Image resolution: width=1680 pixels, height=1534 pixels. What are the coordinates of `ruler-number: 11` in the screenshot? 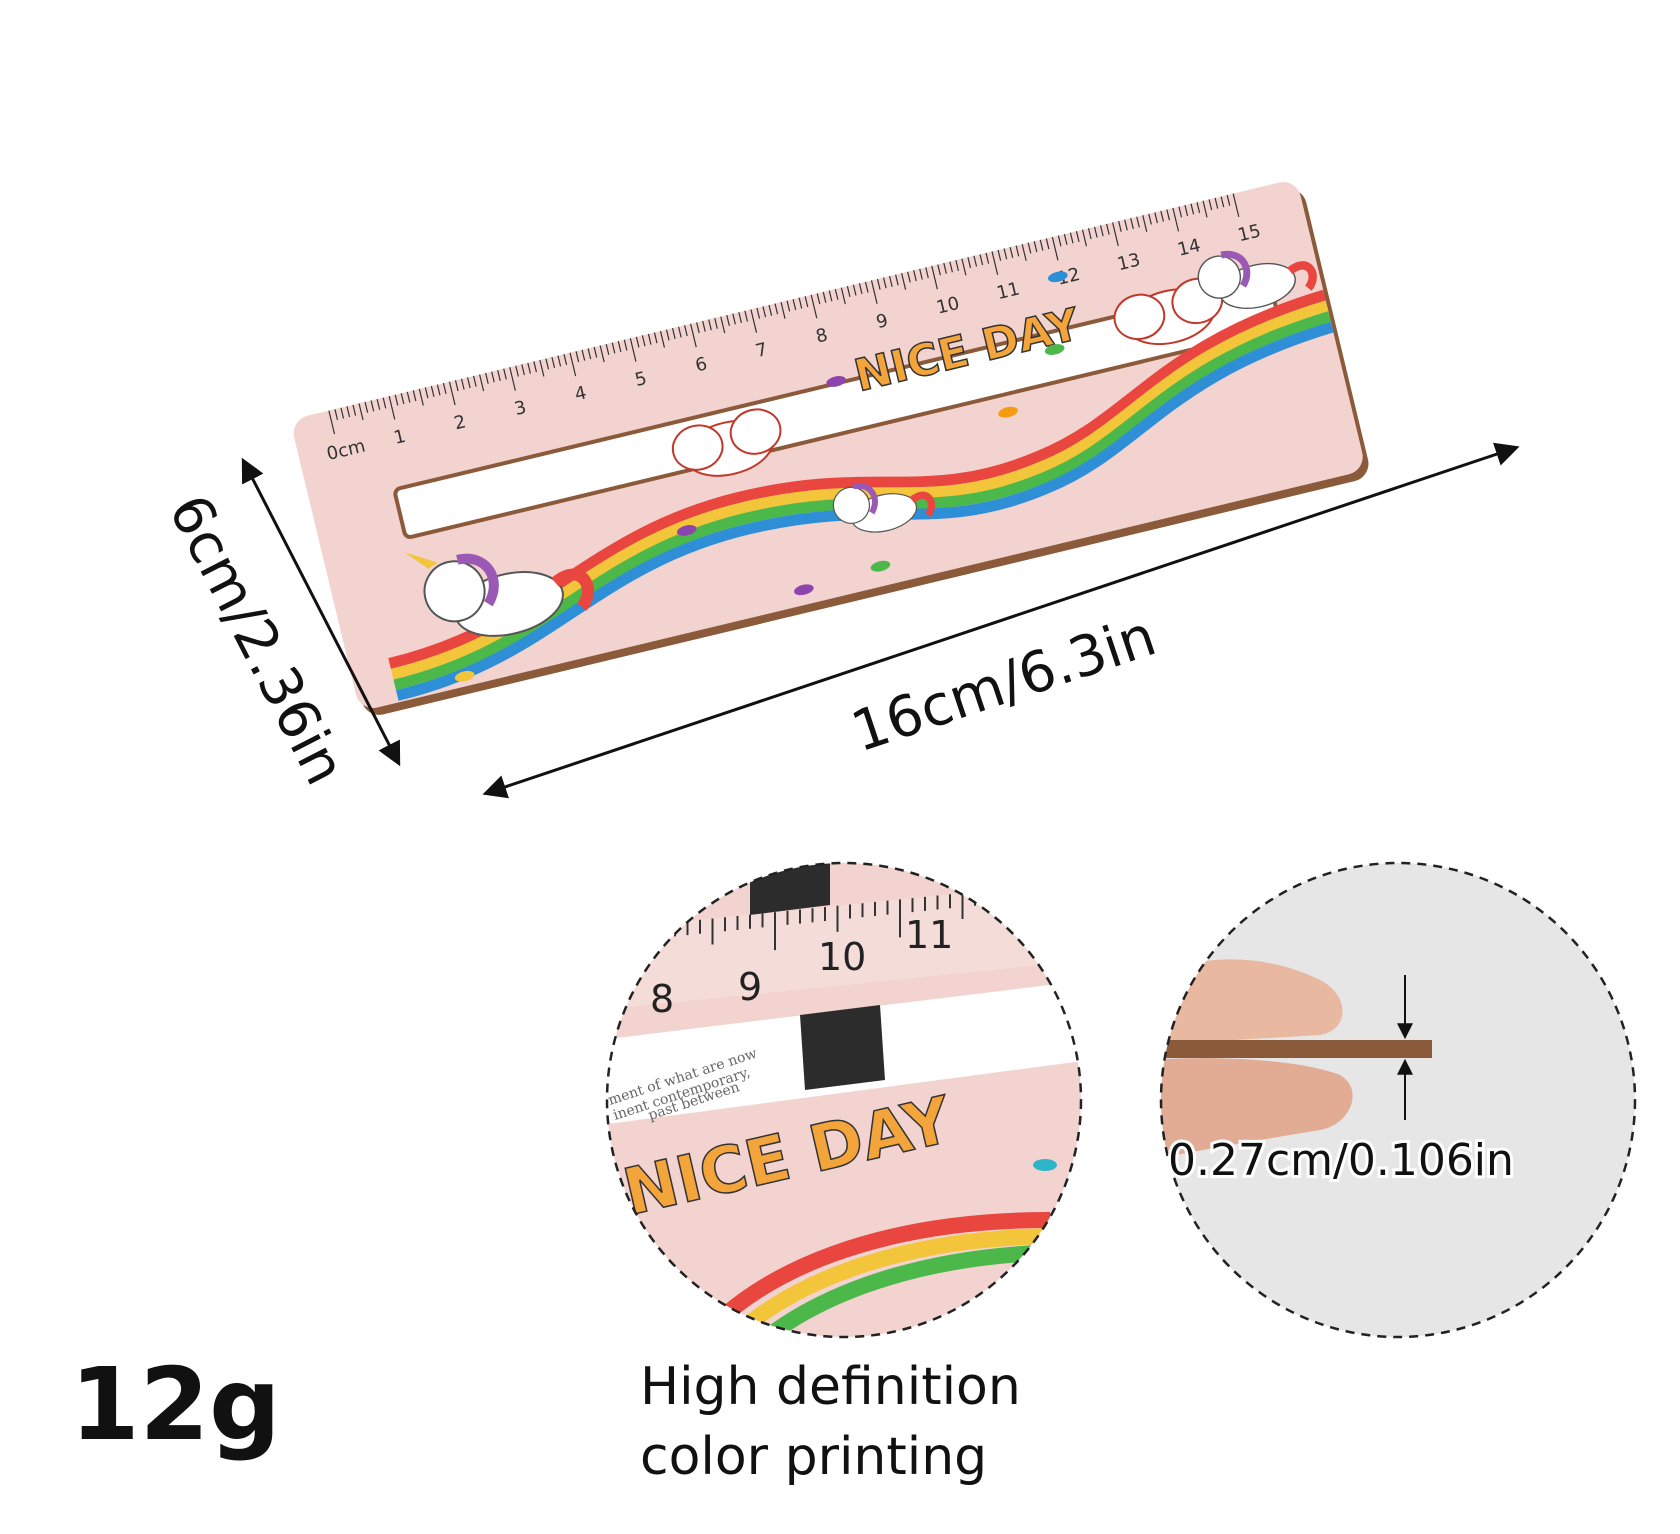 It's located at (1008, 291).